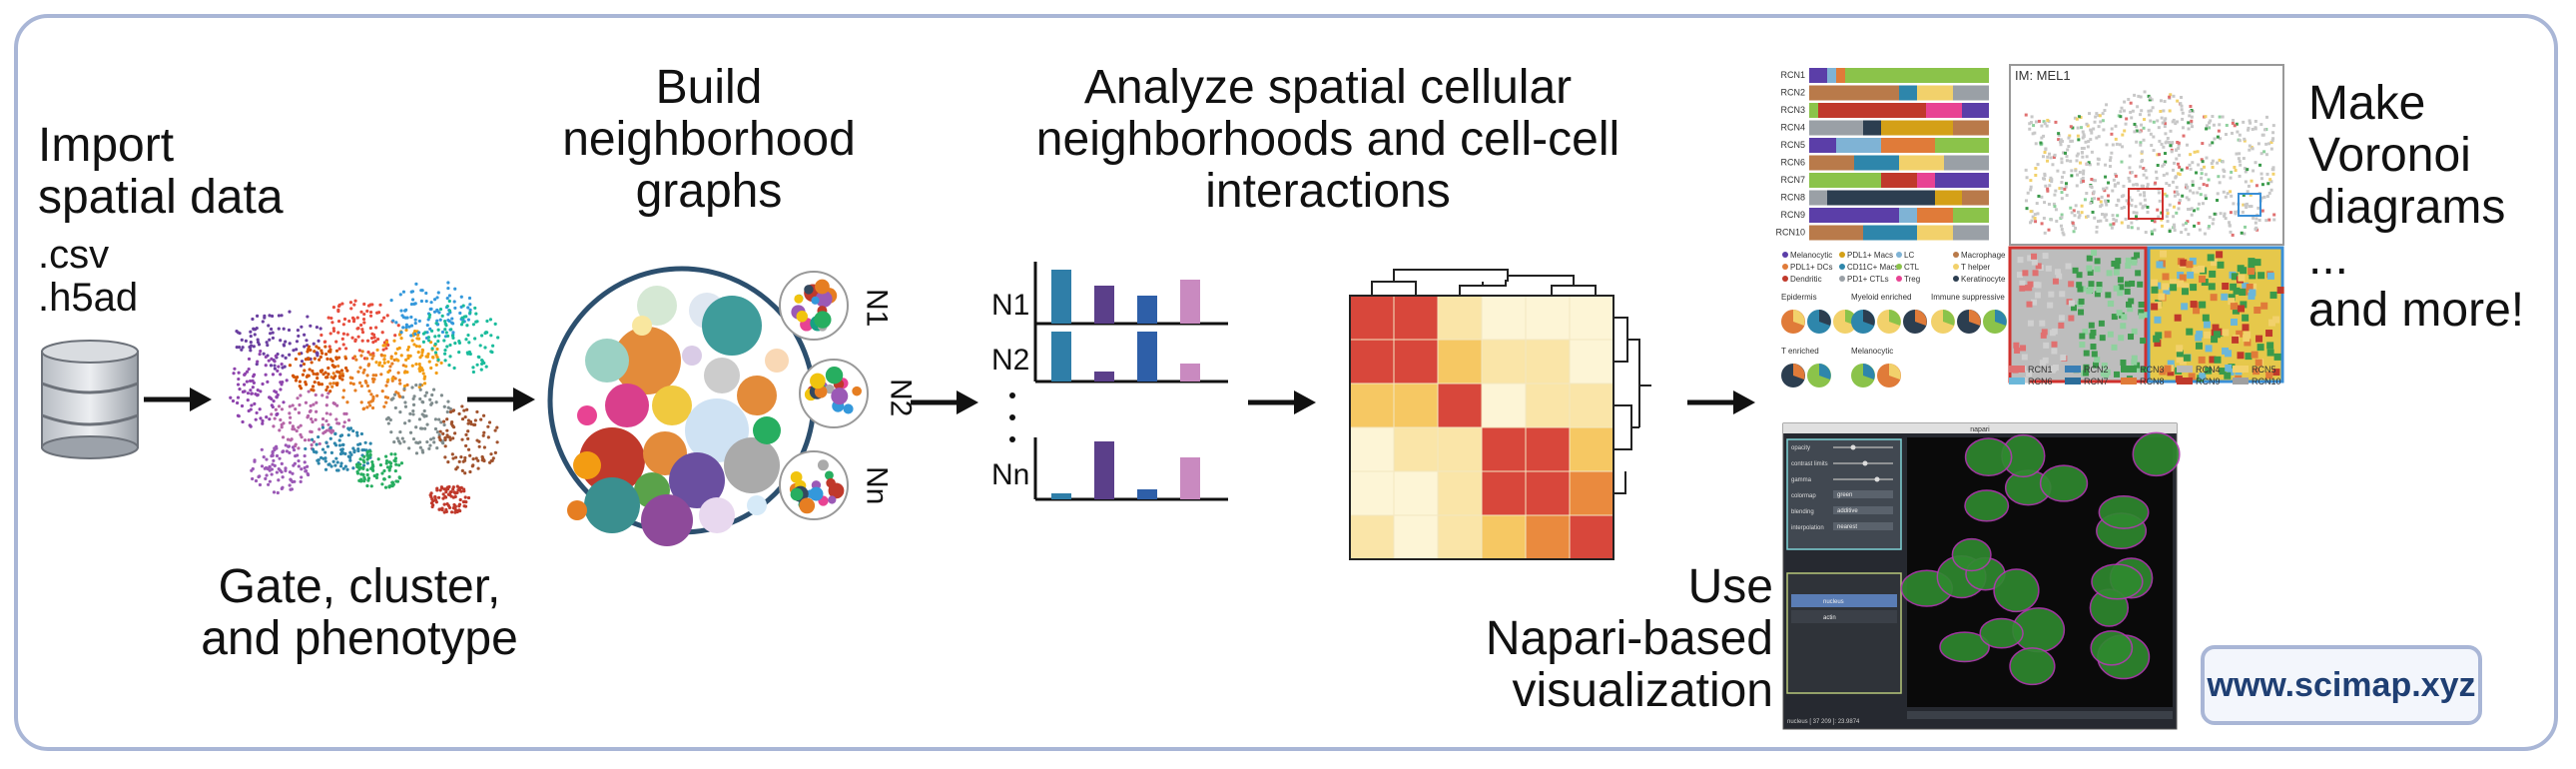 This screenshot has height=769, width=2576. I want to click on heatmap-border, so click(1481, 428).